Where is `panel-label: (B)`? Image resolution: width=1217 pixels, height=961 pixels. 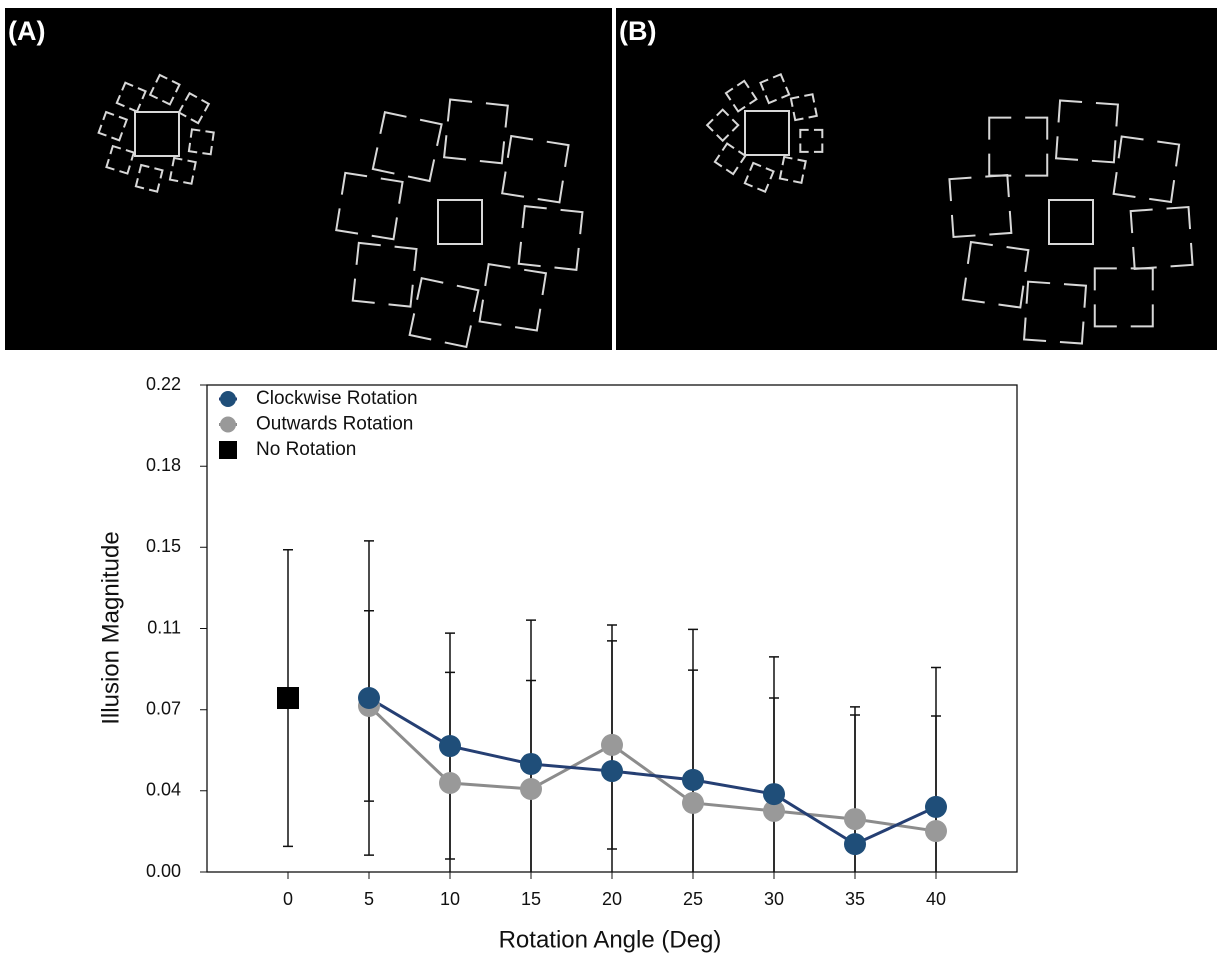 panel-label: (B) is located at coordinates (637, 31).